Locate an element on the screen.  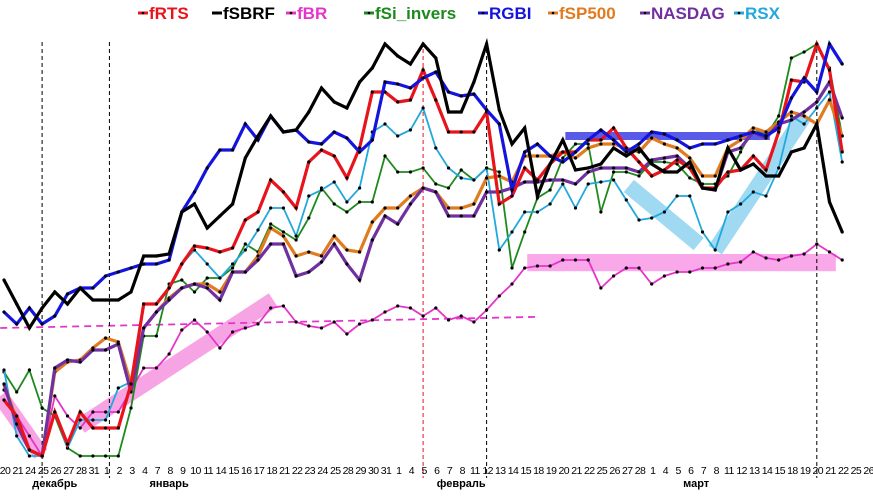
x-tick-label: 28 is located at coordinates (348, 471).